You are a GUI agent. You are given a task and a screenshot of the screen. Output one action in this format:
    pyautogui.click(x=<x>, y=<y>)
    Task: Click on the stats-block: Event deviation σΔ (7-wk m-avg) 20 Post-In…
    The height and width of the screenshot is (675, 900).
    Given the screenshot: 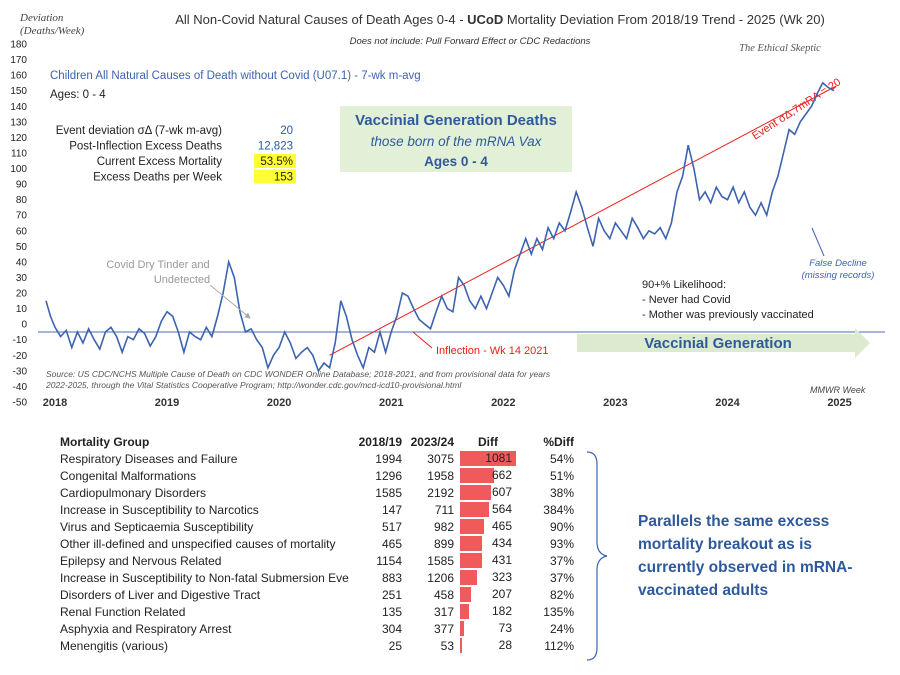 What is the action you would take?
    pyautogui.click(x=176, y=154)
    